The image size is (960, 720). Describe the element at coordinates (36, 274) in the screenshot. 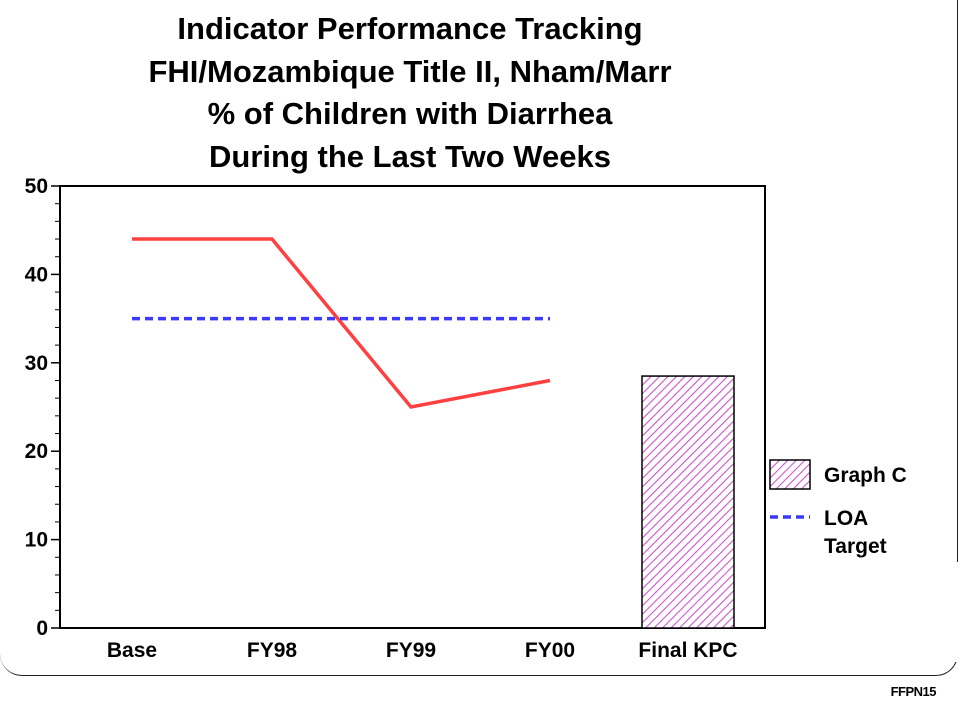

I see `y-tick-label: 40` at that location.